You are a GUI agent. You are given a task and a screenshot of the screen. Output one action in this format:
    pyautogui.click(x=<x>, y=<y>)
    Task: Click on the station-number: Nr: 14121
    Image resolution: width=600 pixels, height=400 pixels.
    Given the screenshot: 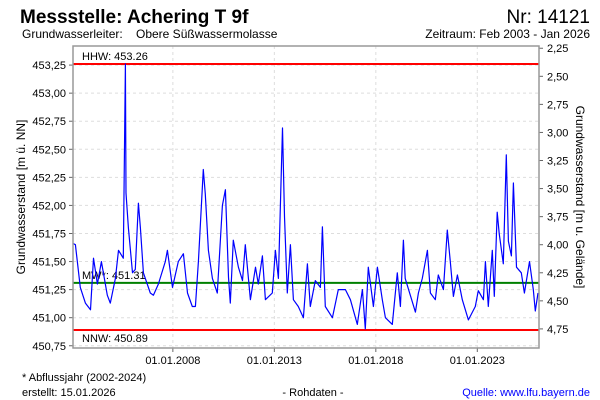 What is the action you would take?
    pyautogui.click(x=548, y=17)
    